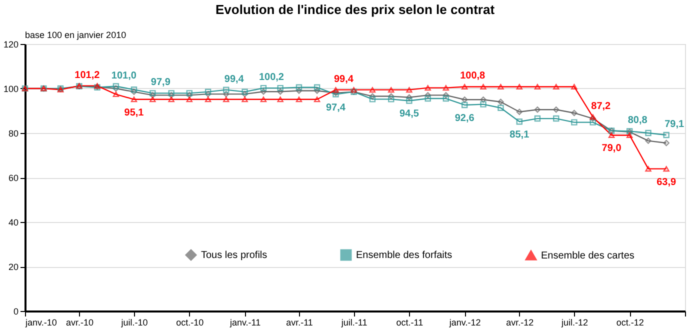 The width and height of the screenshot is (692, 329). Describe the element at coordinates (612, 148) in the screenshot. I see `data-label: 79,0` at that location.